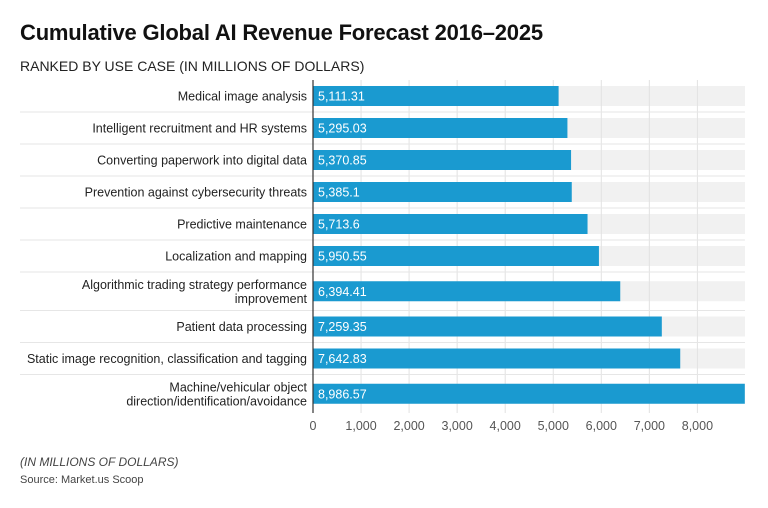  Describe the element at coordinates (342, 161) in the screenshot. I see `data-label: 5,370.85` at that location.